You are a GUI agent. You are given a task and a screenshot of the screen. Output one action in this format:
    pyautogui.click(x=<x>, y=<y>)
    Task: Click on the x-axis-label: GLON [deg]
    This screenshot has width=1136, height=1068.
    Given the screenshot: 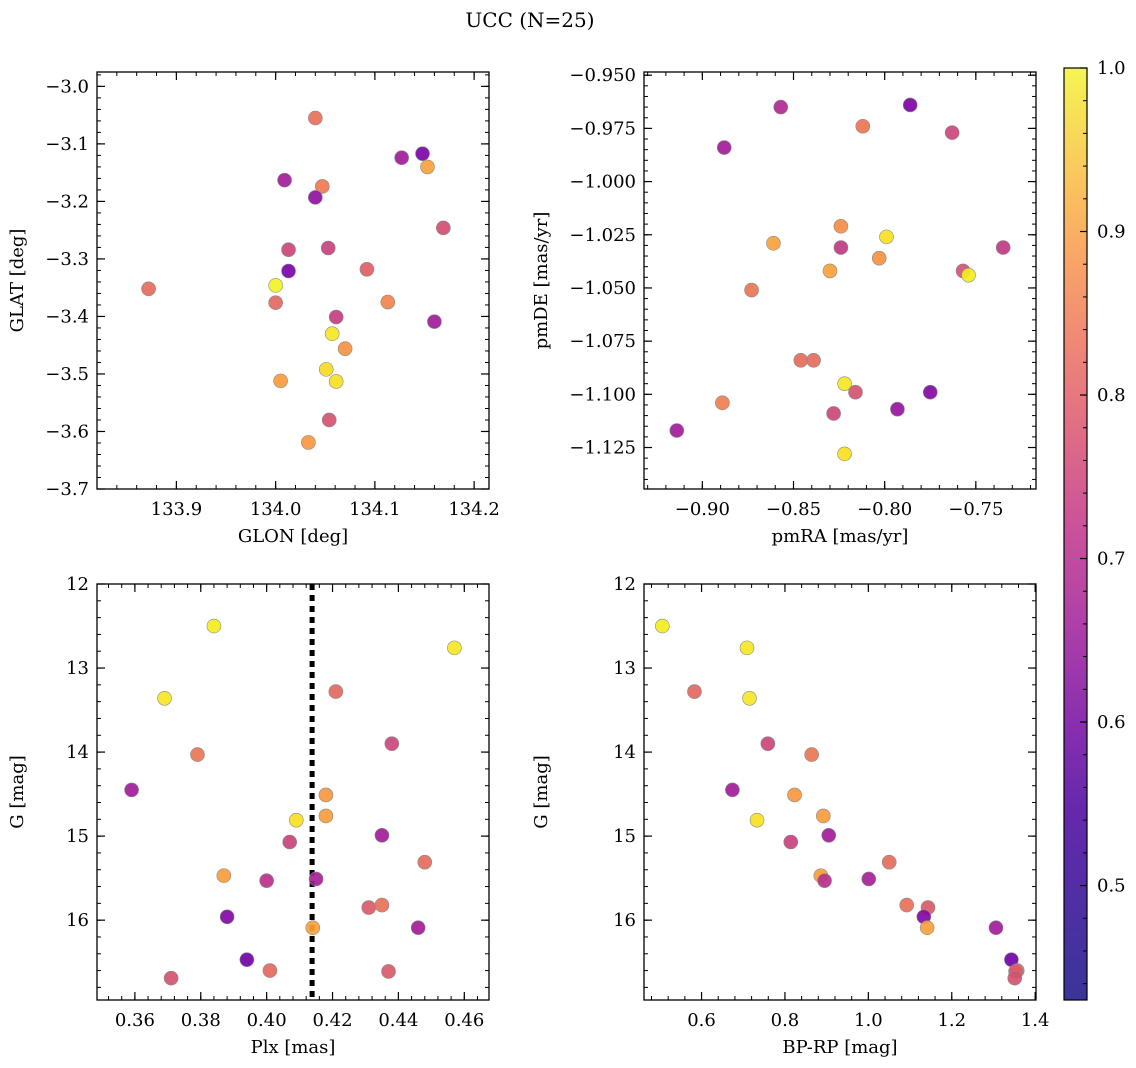 What is the action you would take?
    pyautogui.click(x=293, y=536)
    